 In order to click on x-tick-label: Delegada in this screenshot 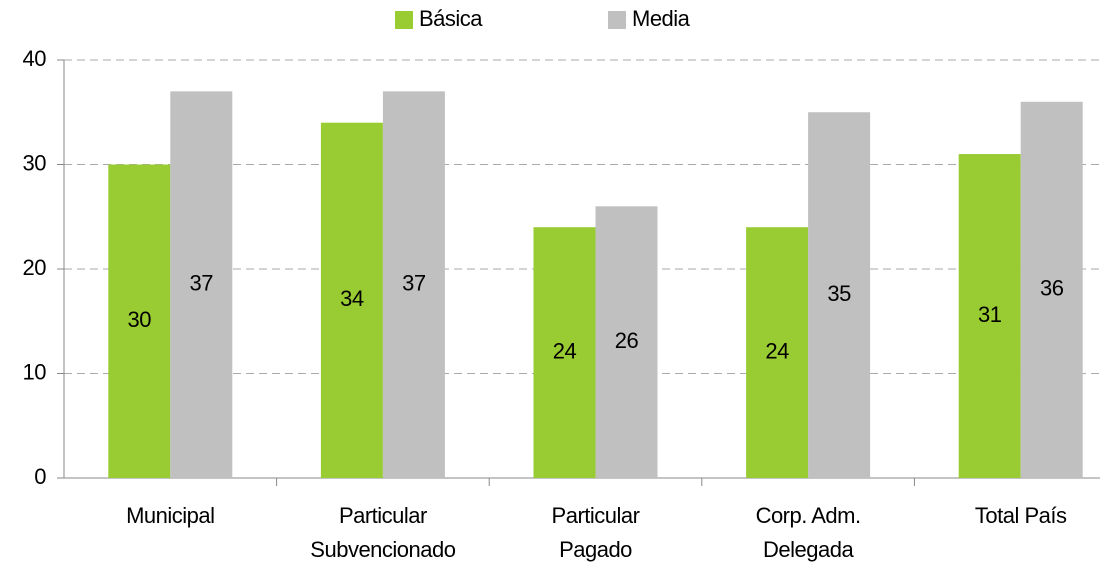, I will do `click(808, 549)`.